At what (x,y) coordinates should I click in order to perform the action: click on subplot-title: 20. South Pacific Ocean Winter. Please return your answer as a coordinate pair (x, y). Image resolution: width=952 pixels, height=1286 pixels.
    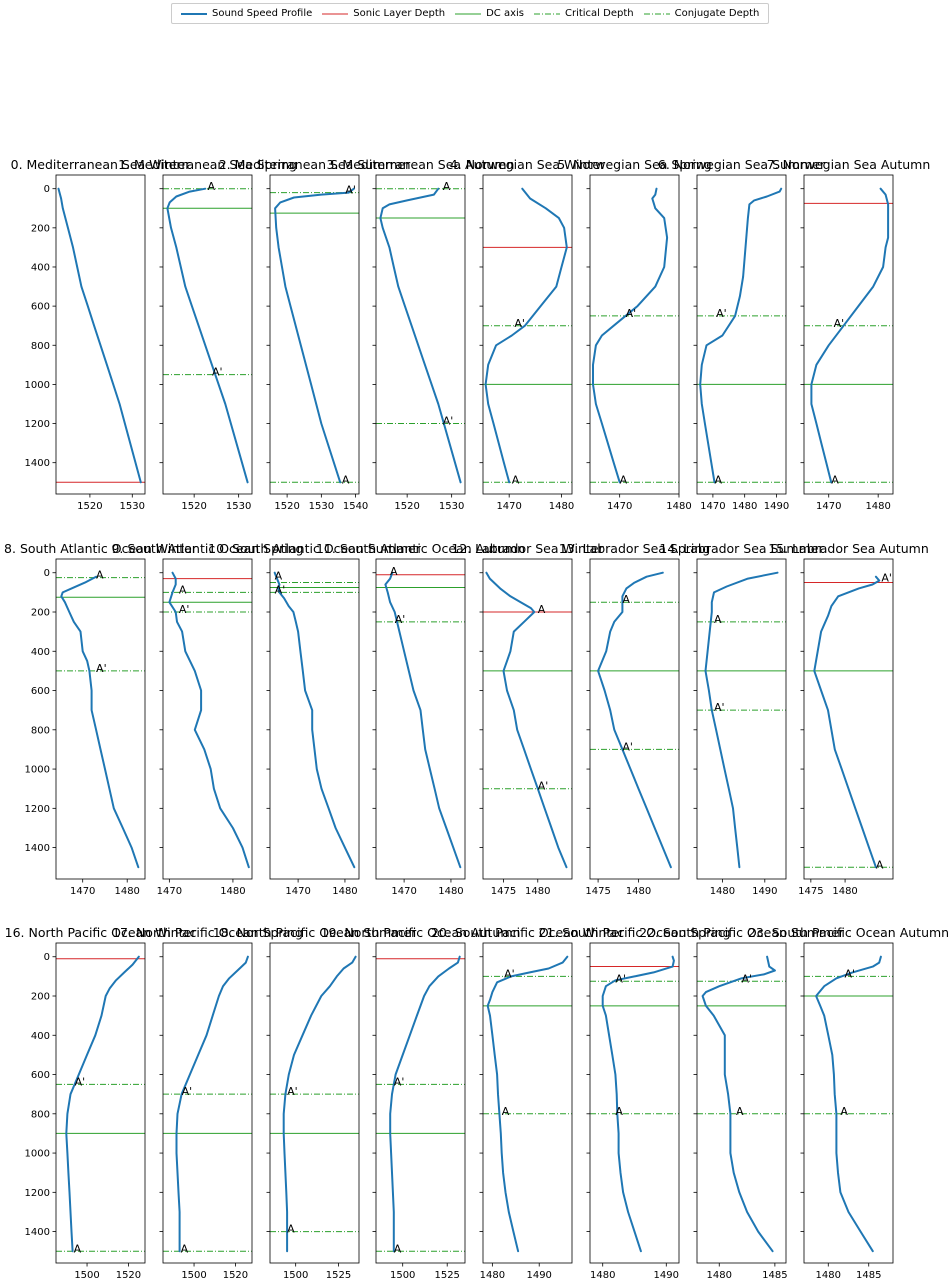
    Looking at the image, I should click on (528, 932).